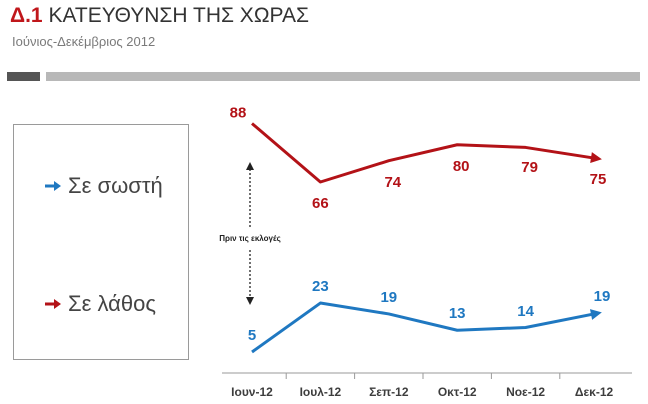 Image resolution: width=648 pixels, height=404 pixels. I want to click on pre-election-annotation: Πριν τις εκλογές, so click(250, 233).